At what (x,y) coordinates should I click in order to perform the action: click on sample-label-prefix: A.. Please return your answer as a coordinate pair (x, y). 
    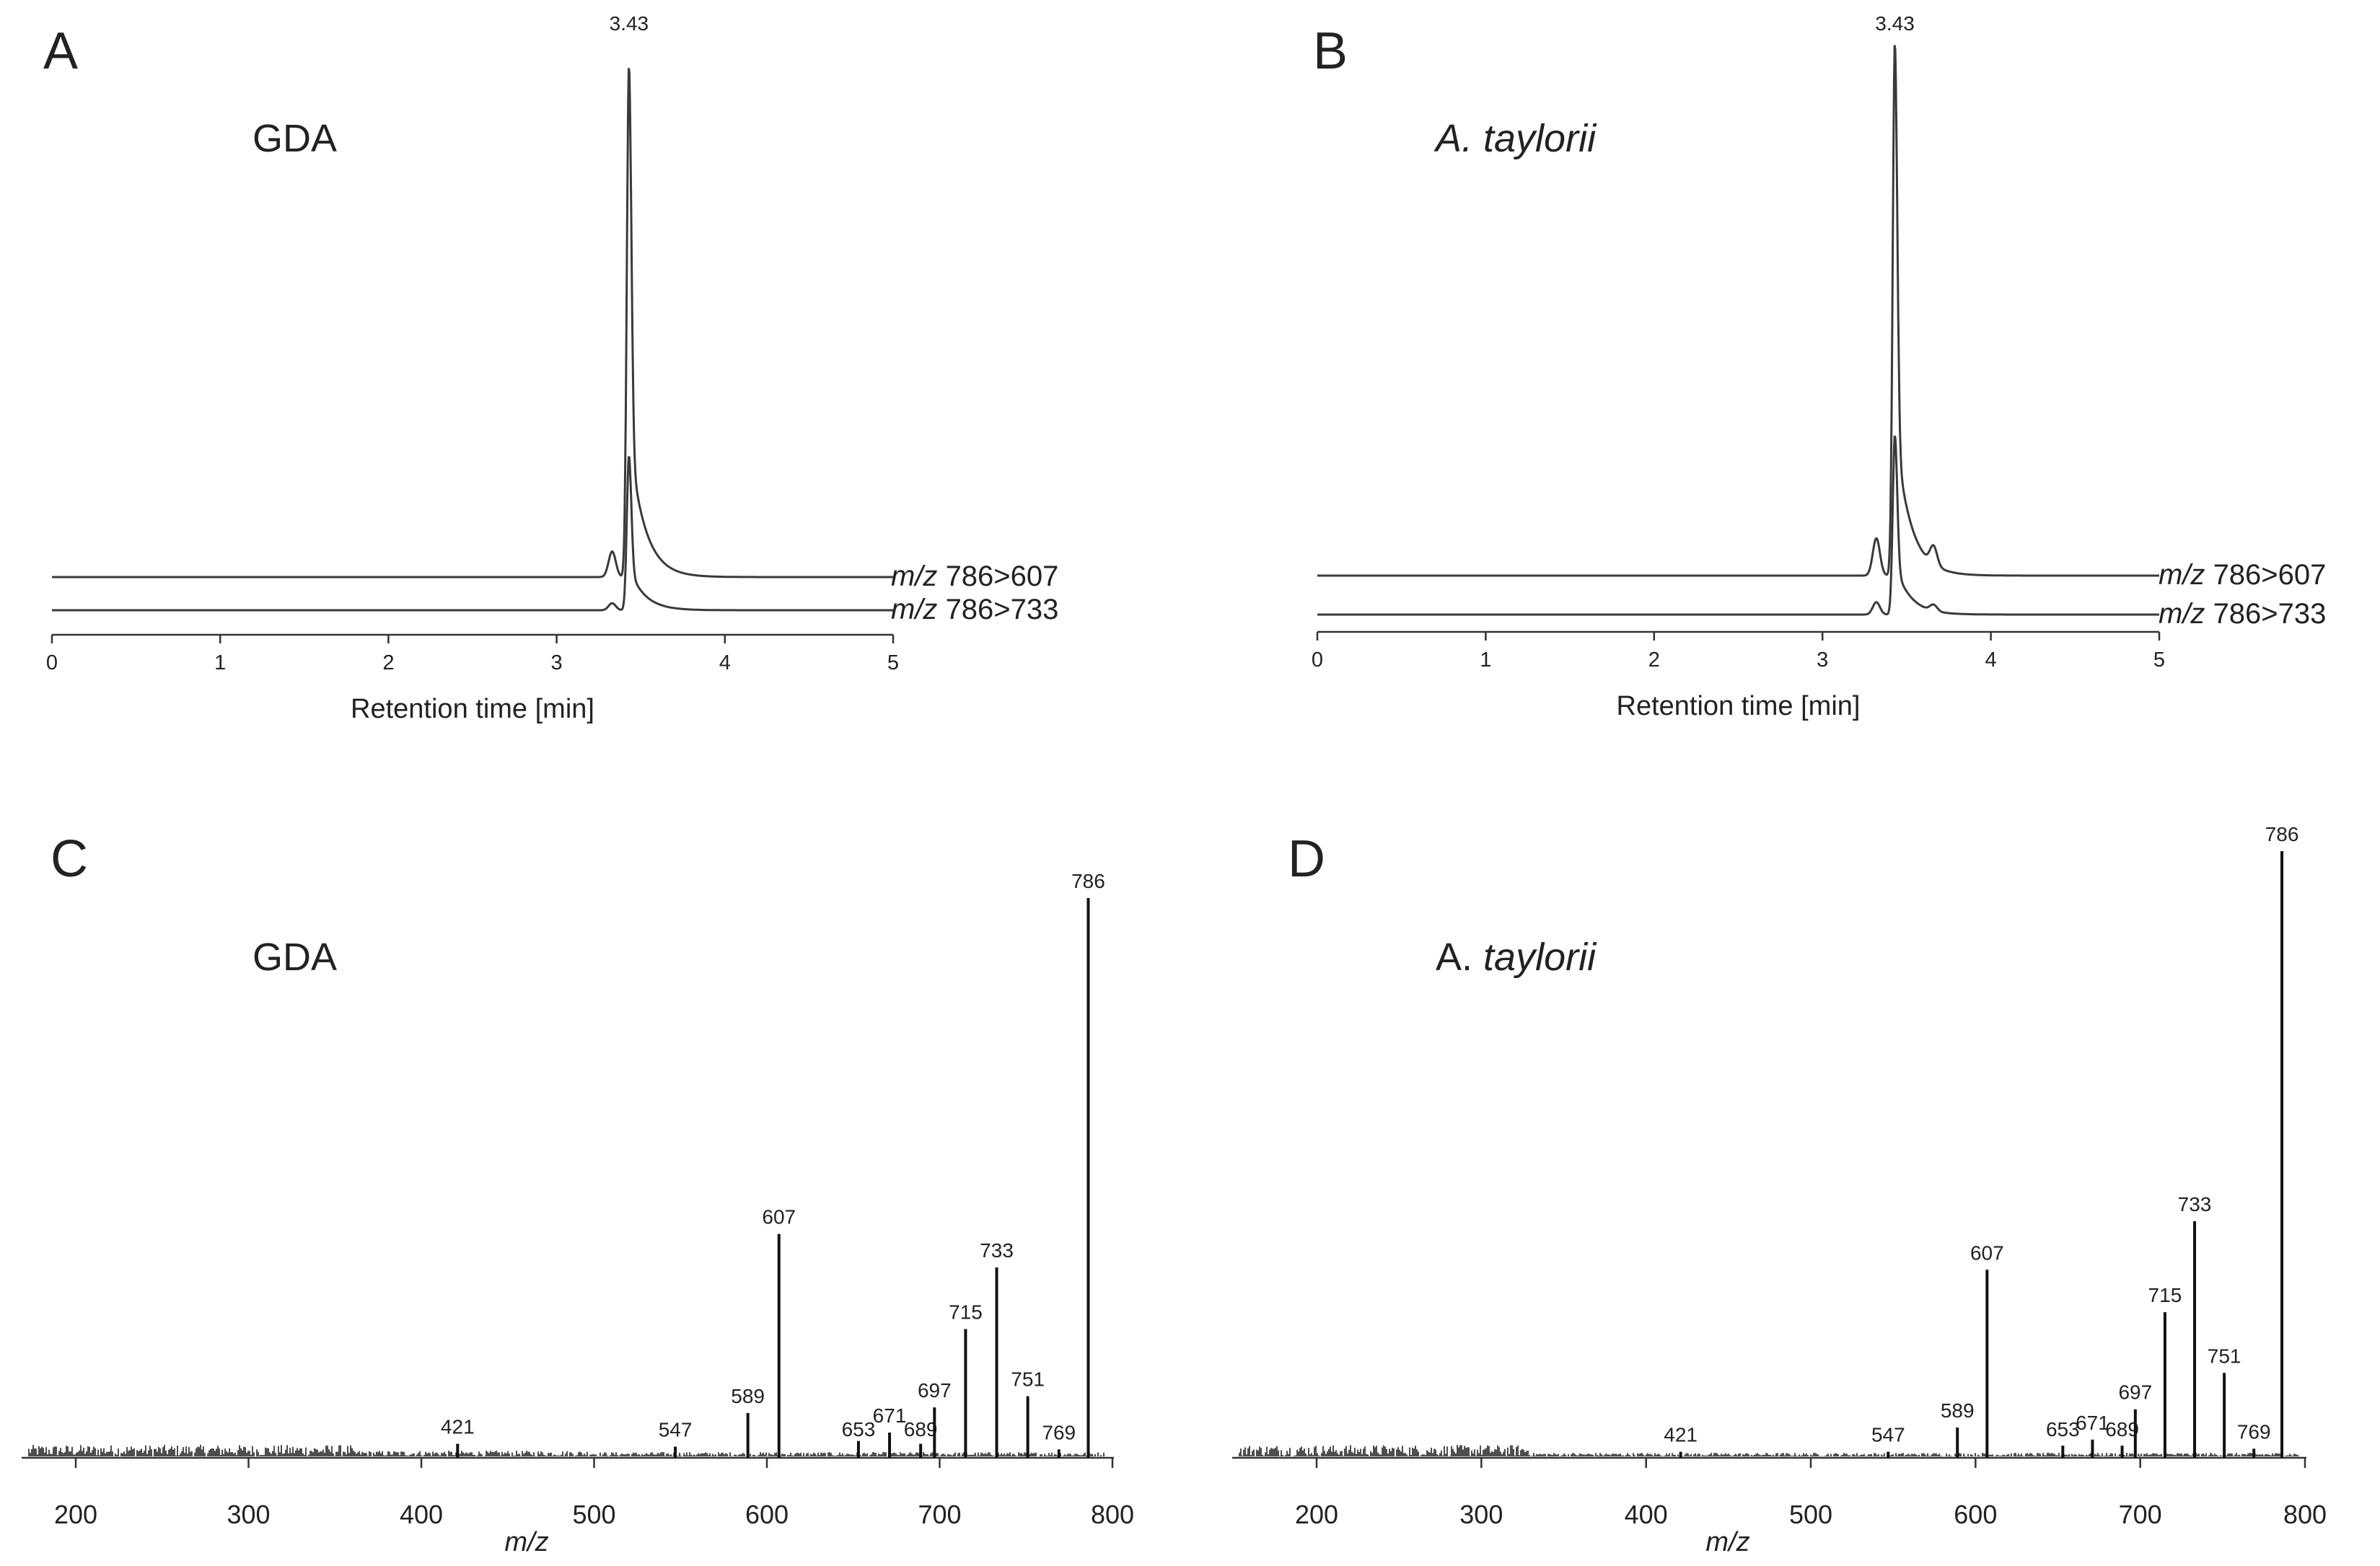
    Looking at the image, I should click on (1459, 957).